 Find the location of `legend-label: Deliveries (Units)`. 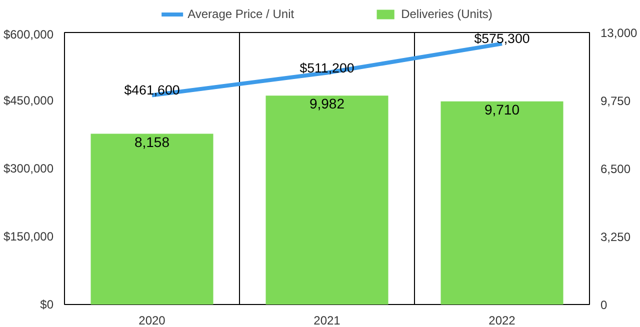

legend-label: Deliveries (Units) is located at coordinates (446, 13).